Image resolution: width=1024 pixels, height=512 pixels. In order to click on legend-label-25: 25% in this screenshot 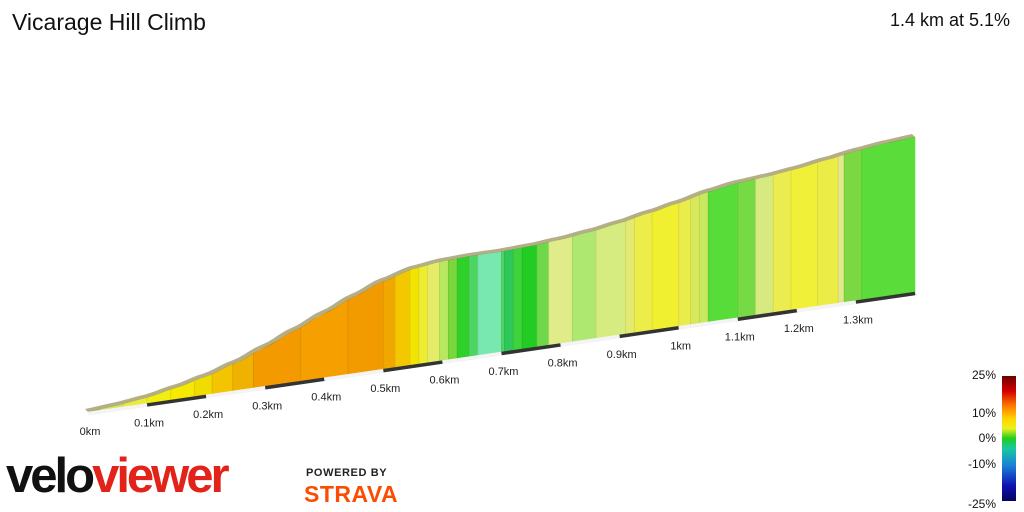, I will do `click(983, 375)`.